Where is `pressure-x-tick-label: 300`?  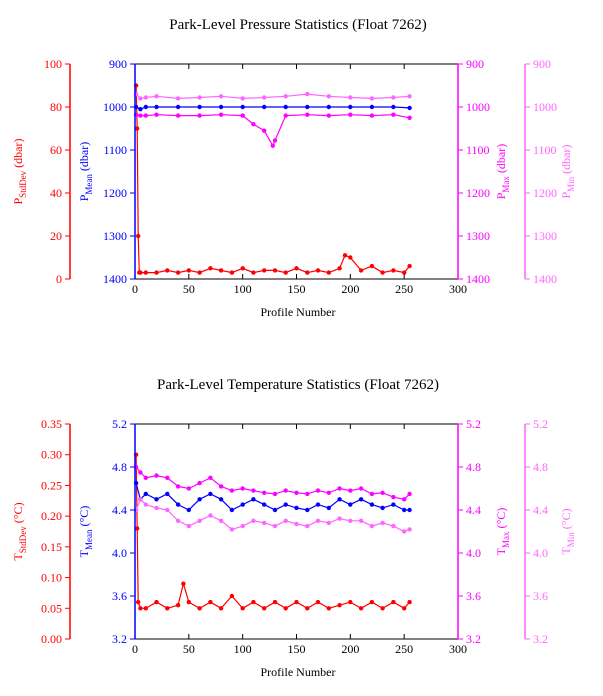 pressure-x-tick-label: 300 is located at coordinates (458, 289).